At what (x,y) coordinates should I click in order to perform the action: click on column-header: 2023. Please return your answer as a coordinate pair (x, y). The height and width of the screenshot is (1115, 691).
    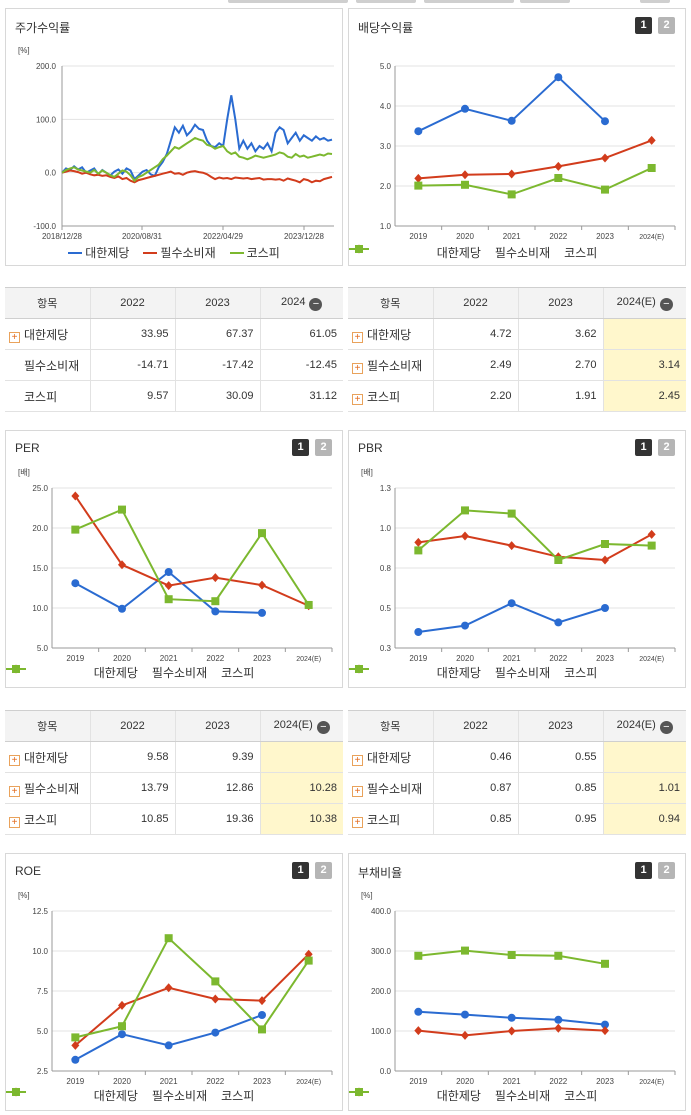
    Looking at the image, I should click on (217, 726).